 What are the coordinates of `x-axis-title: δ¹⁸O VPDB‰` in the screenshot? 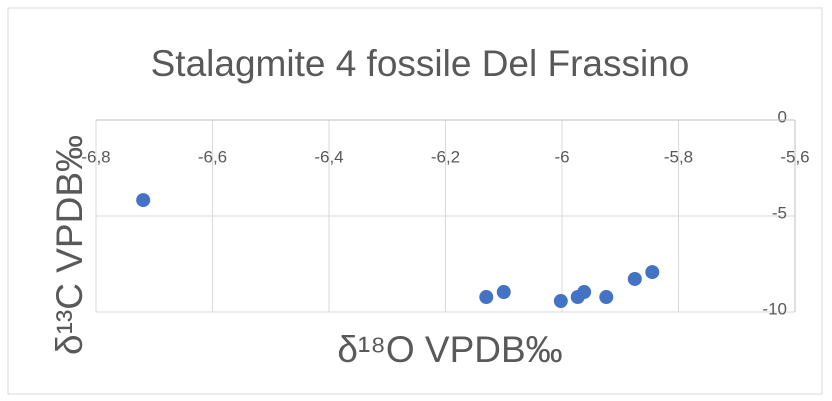 It's located at (449, 349).